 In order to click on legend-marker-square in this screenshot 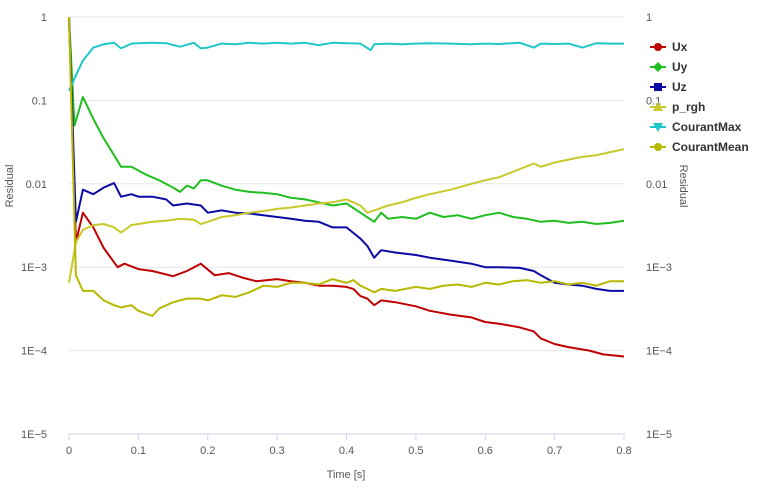, I will do `click(658, 87)`.